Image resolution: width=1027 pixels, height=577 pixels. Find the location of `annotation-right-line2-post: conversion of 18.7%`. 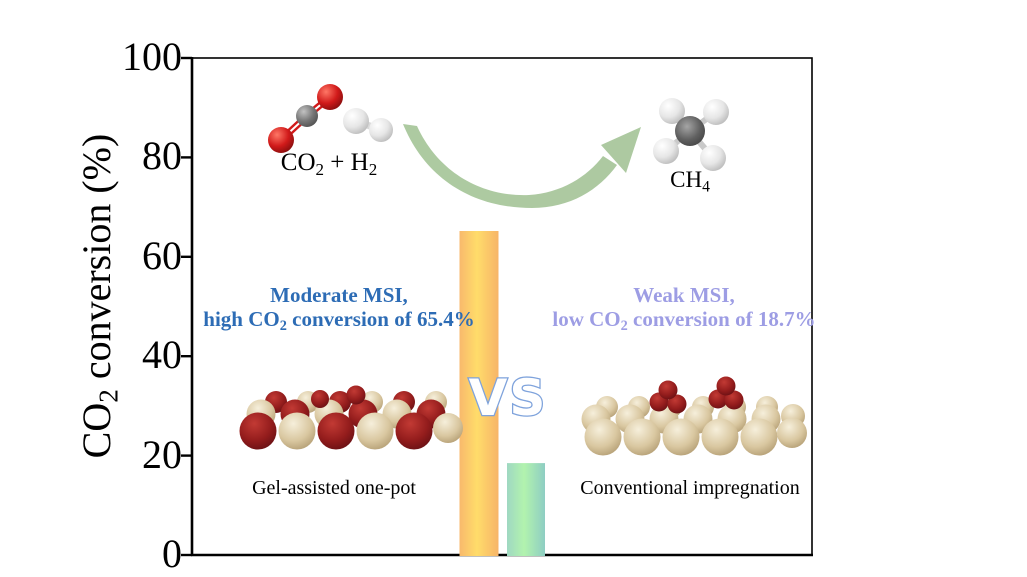

annotation-right-line2-post: conversion of 18.7% is located at coordinates (721, 319).